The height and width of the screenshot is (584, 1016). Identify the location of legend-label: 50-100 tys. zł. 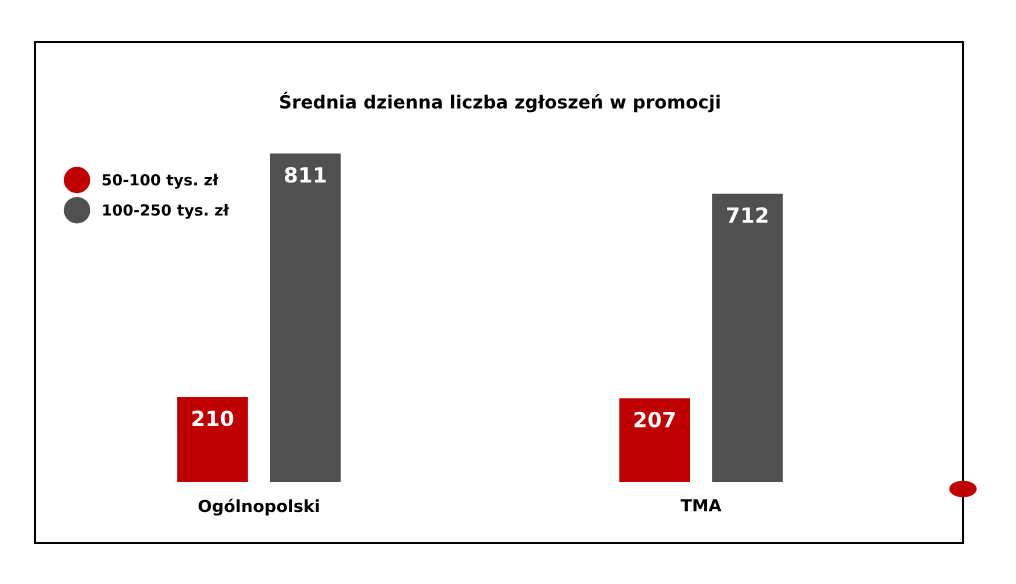
(160, 181).